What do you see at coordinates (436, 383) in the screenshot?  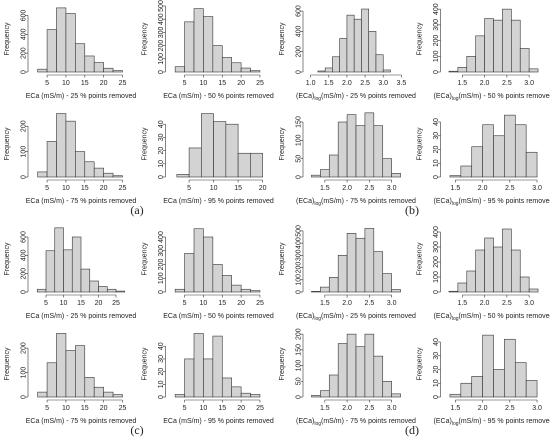 I see `y-tick-label: 10` at bounding box center [436, 383].